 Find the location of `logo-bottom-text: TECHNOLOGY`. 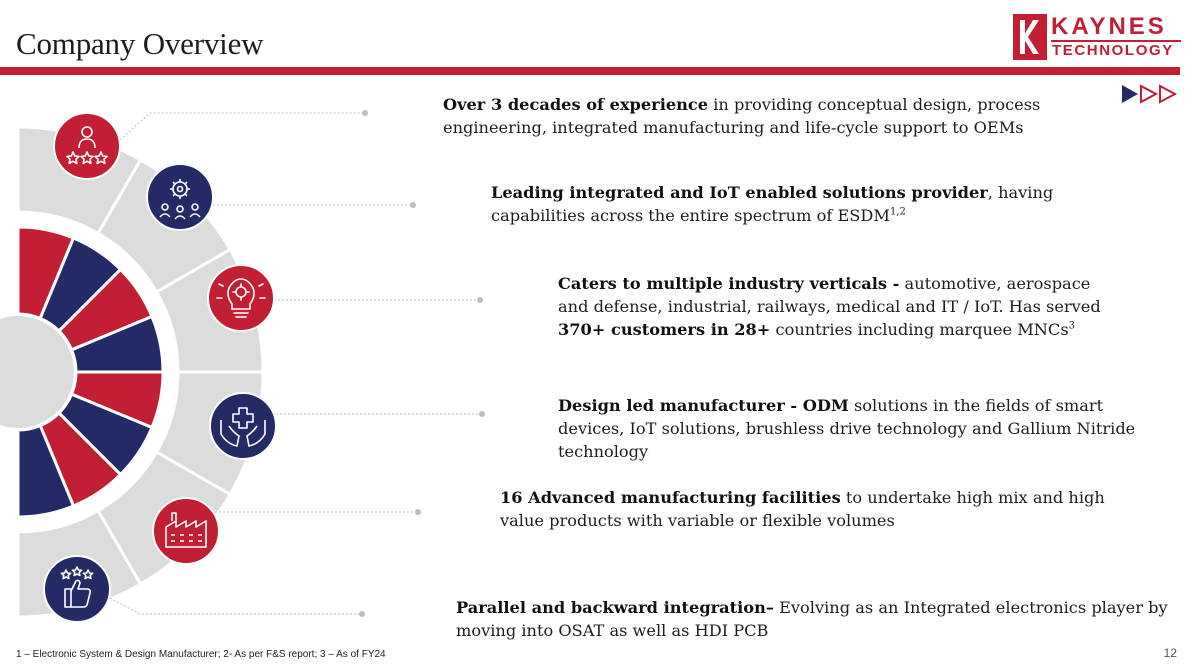

logo-bottom-text: TECHNOLOGY is located at coordinates (1116, 49).